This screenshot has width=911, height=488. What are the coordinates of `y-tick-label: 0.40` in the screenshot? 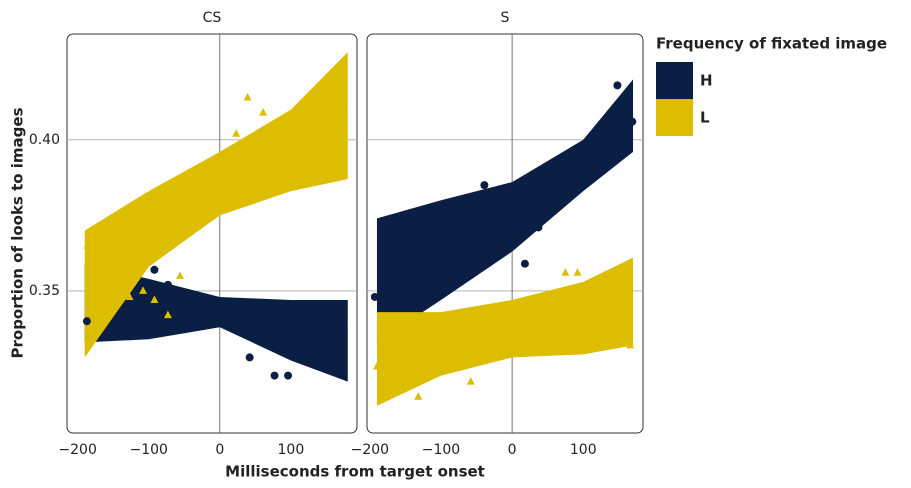 It's located at (44, 140).